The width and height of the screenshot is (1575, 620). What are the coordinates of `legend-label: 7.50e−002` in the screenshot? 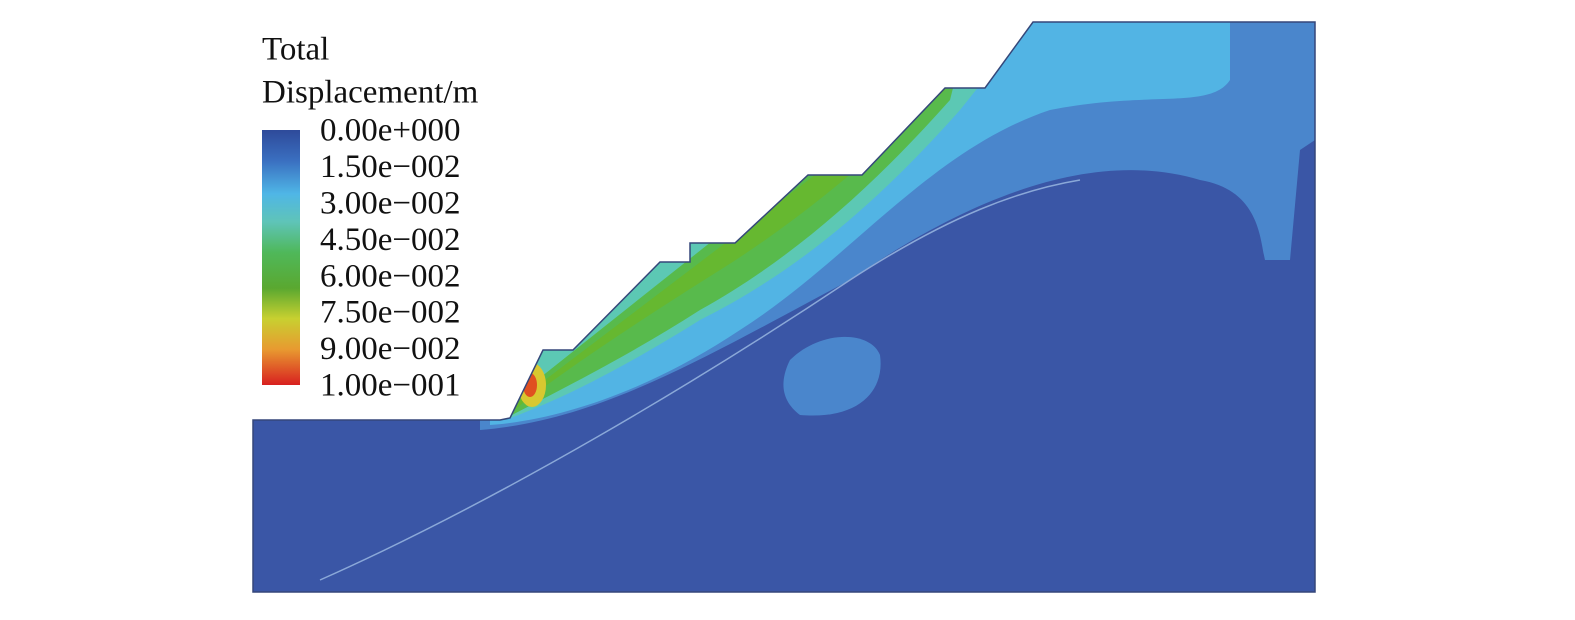 It's located at (390, 313).